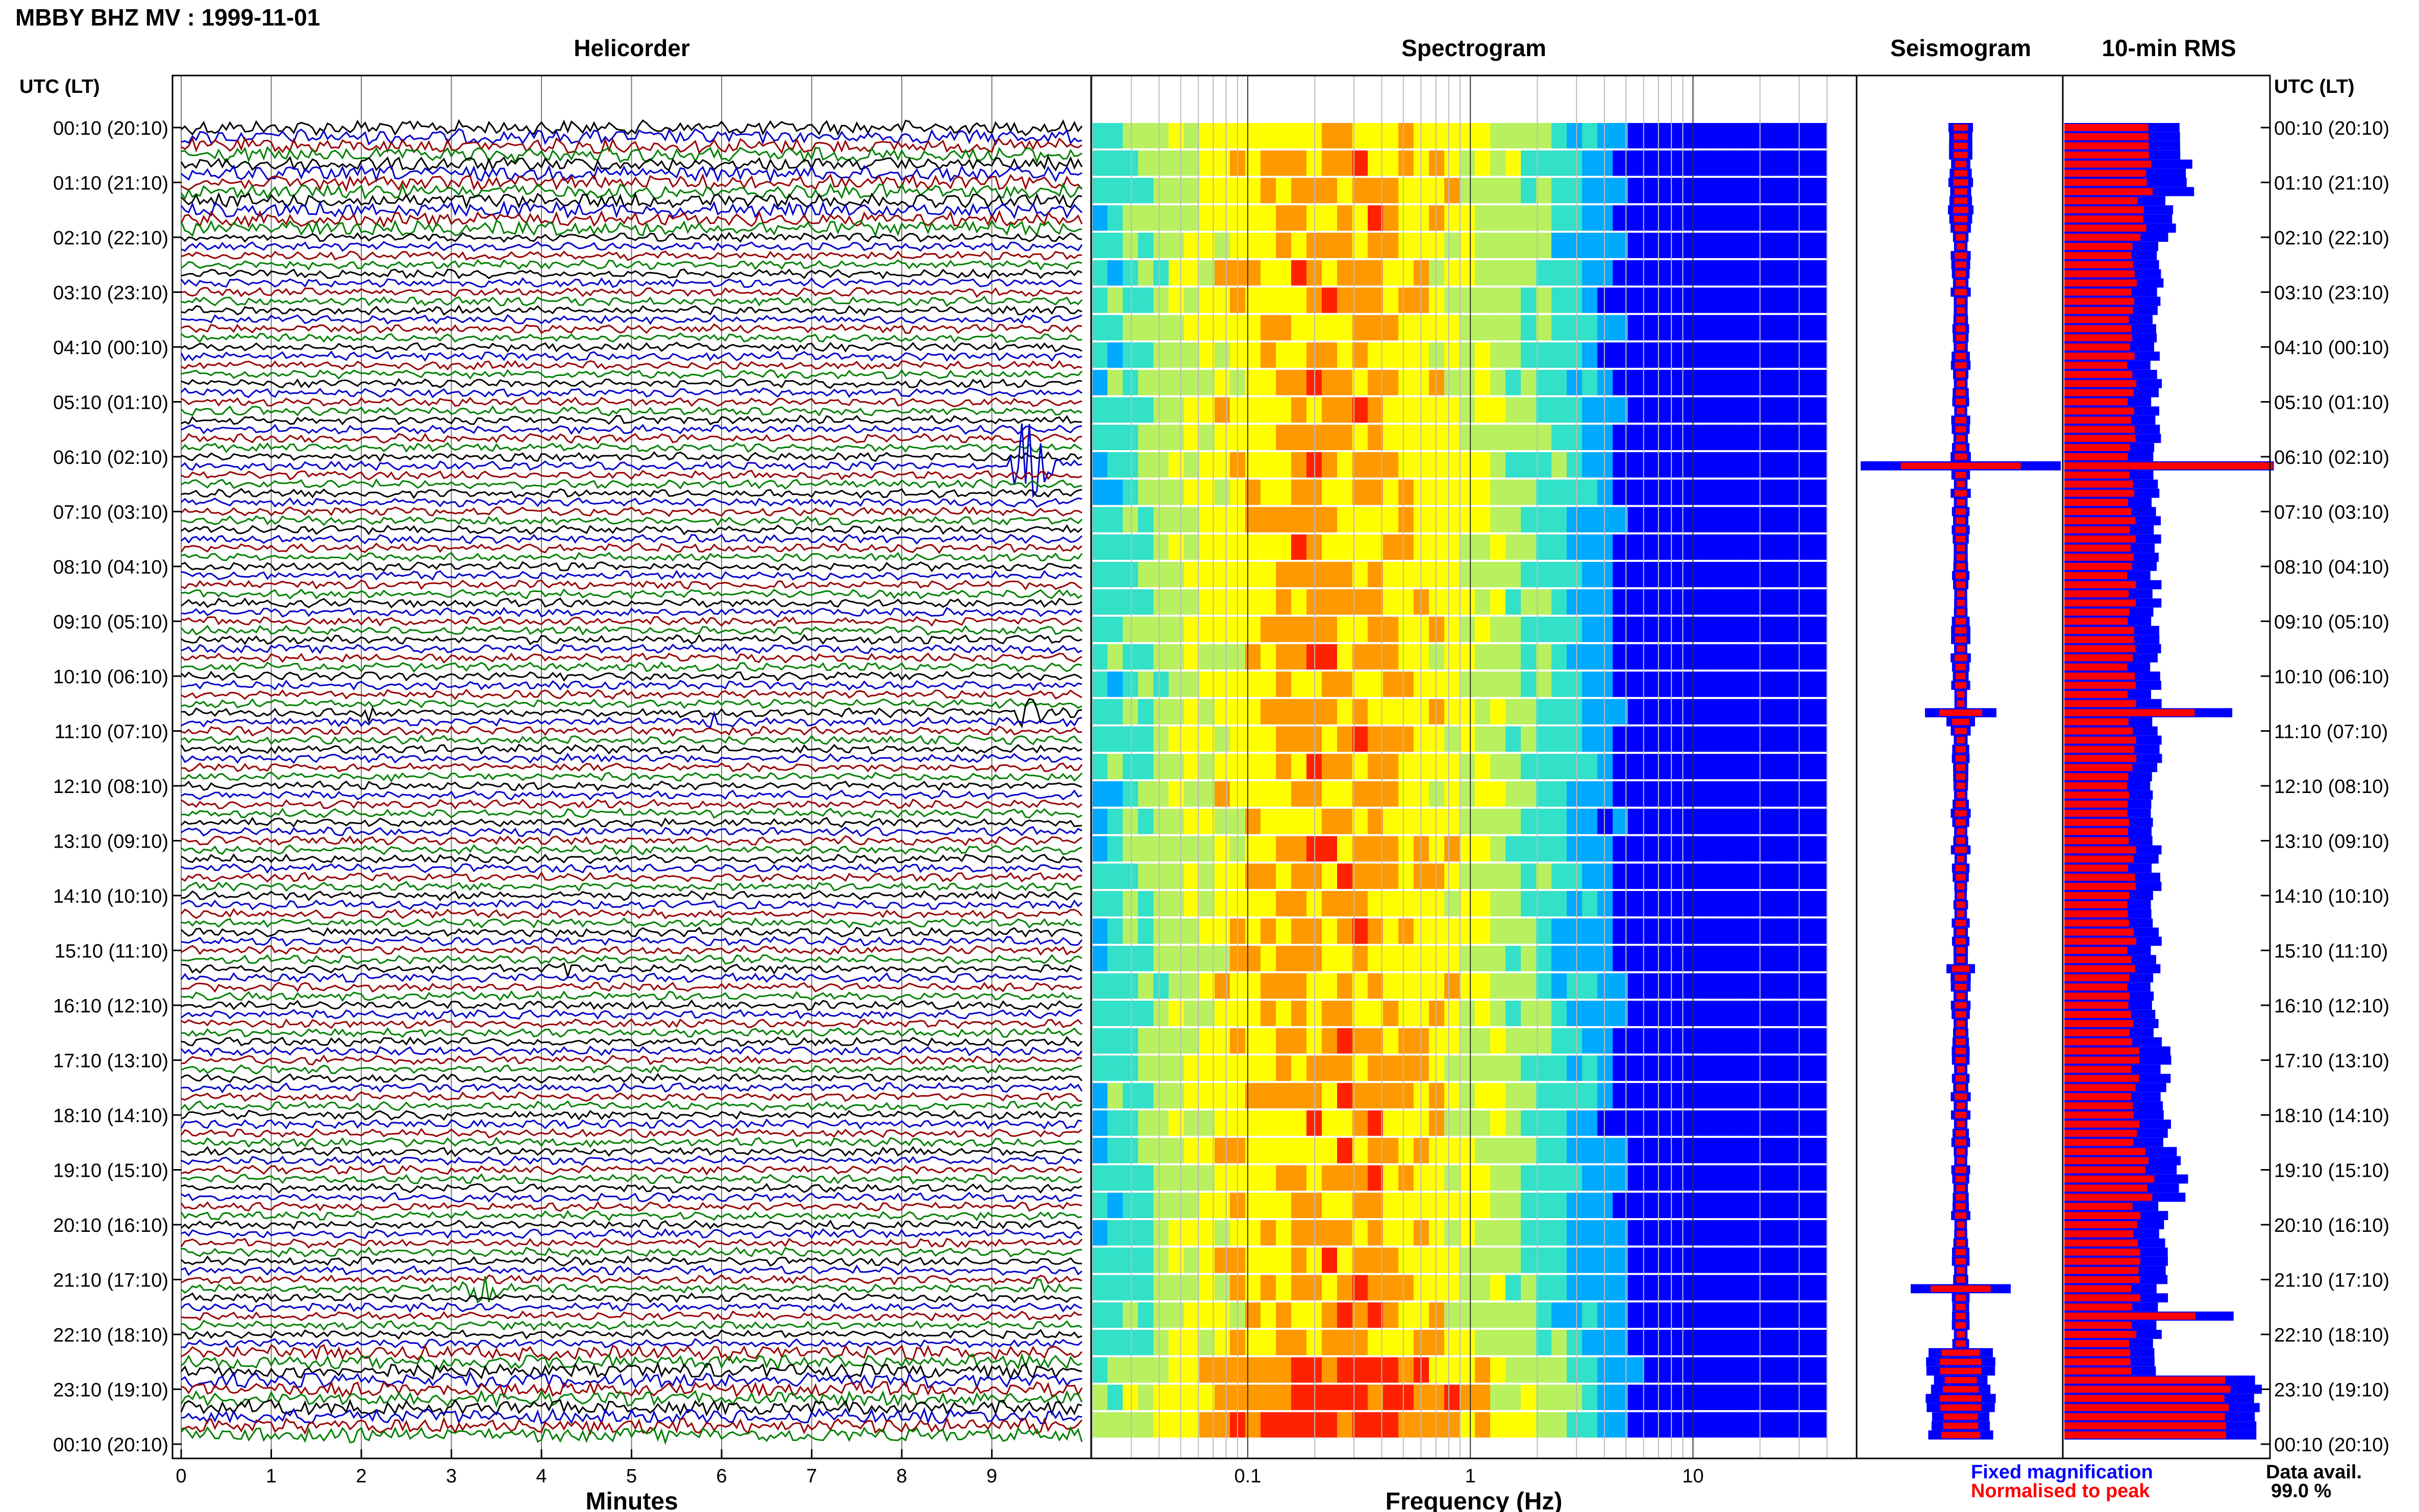 The image size is (2419, 1512). I want to click on time-label-left: 11:10 (07:10), so click(111, 732).